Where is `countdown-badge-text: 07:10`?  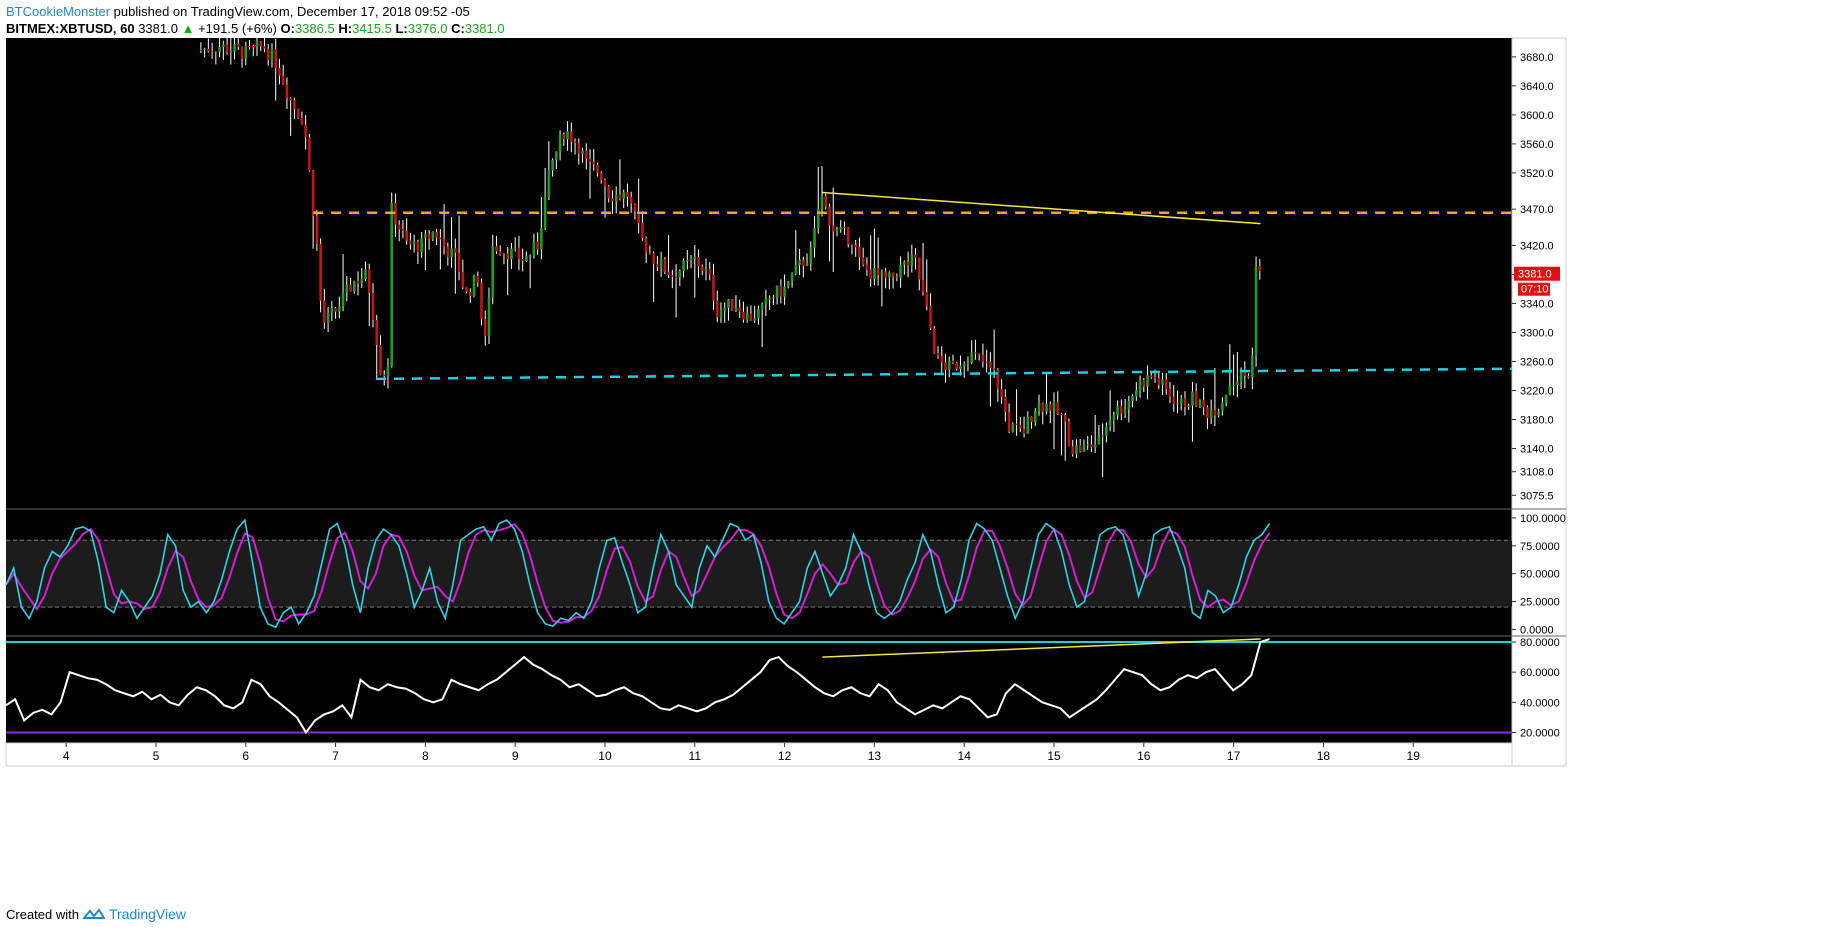 countdown-badge-text: 07:10 is located at coordinates (1535, 290).